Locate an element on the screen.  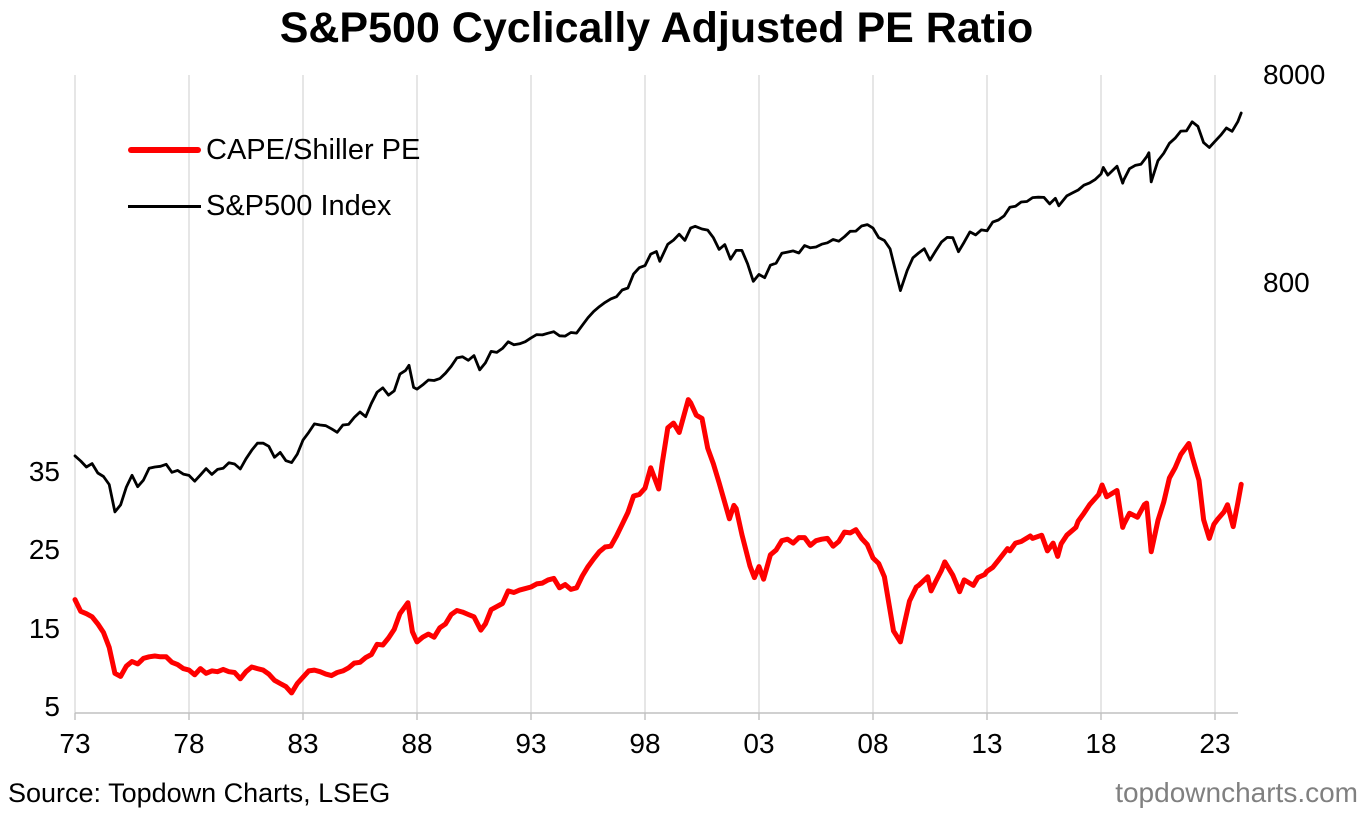
sp500-line-swatch-icon is located at coordinates (164, 206).